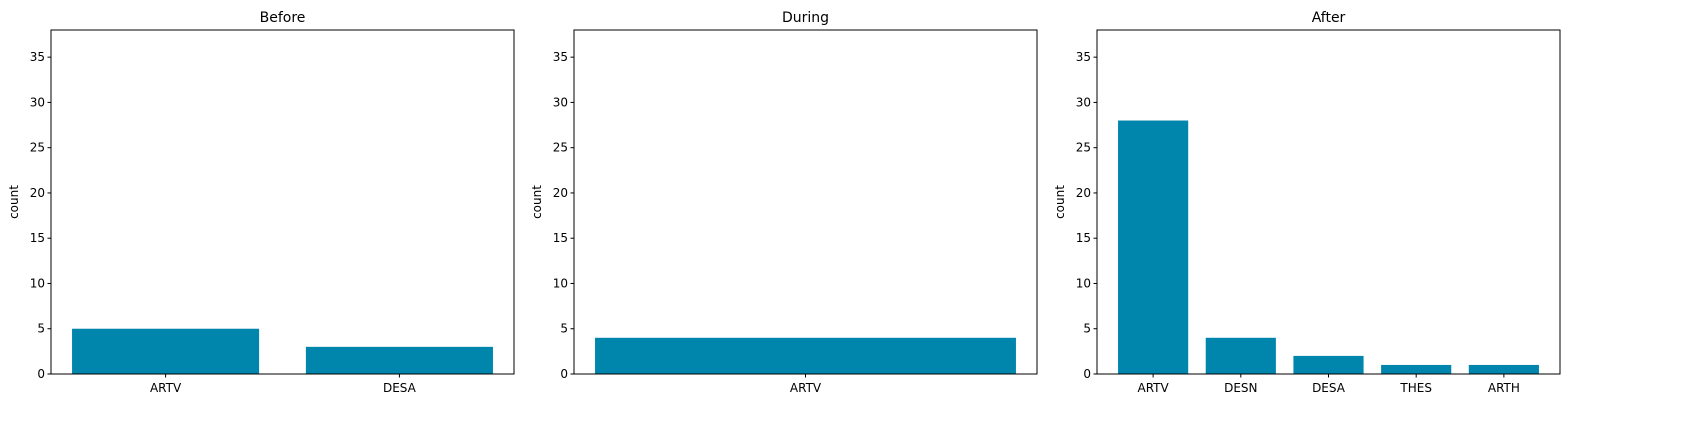 Image resolution: width=1686 pixels, height=435 pixels. I want to click on bar-arth, so click(1503, 369).